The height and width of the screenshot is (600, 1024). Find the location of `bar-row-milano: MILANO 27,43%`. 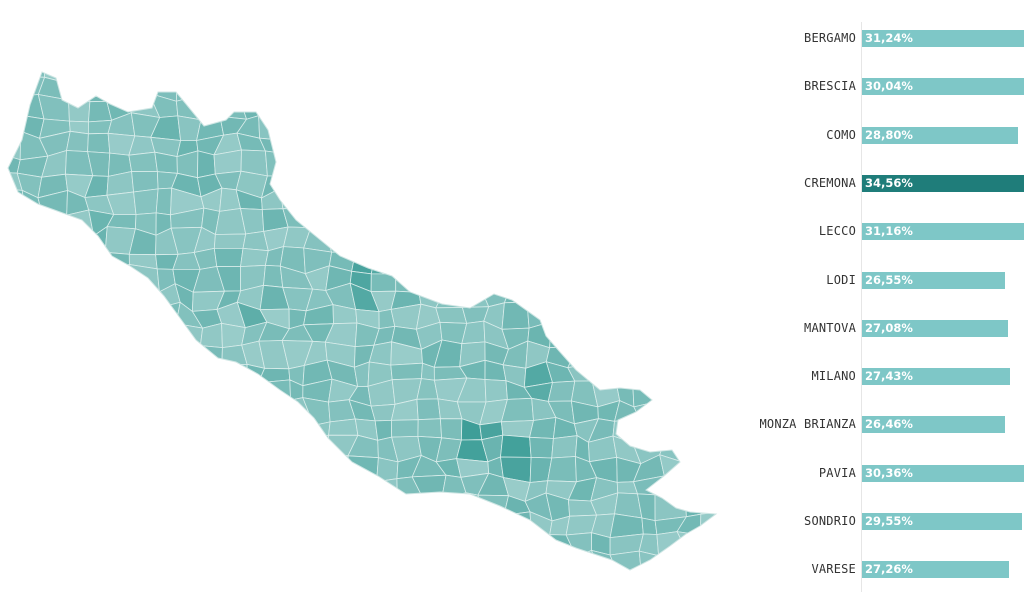

bar-row-milano: MILANO 27,43% is located at coordinates (892, 376).